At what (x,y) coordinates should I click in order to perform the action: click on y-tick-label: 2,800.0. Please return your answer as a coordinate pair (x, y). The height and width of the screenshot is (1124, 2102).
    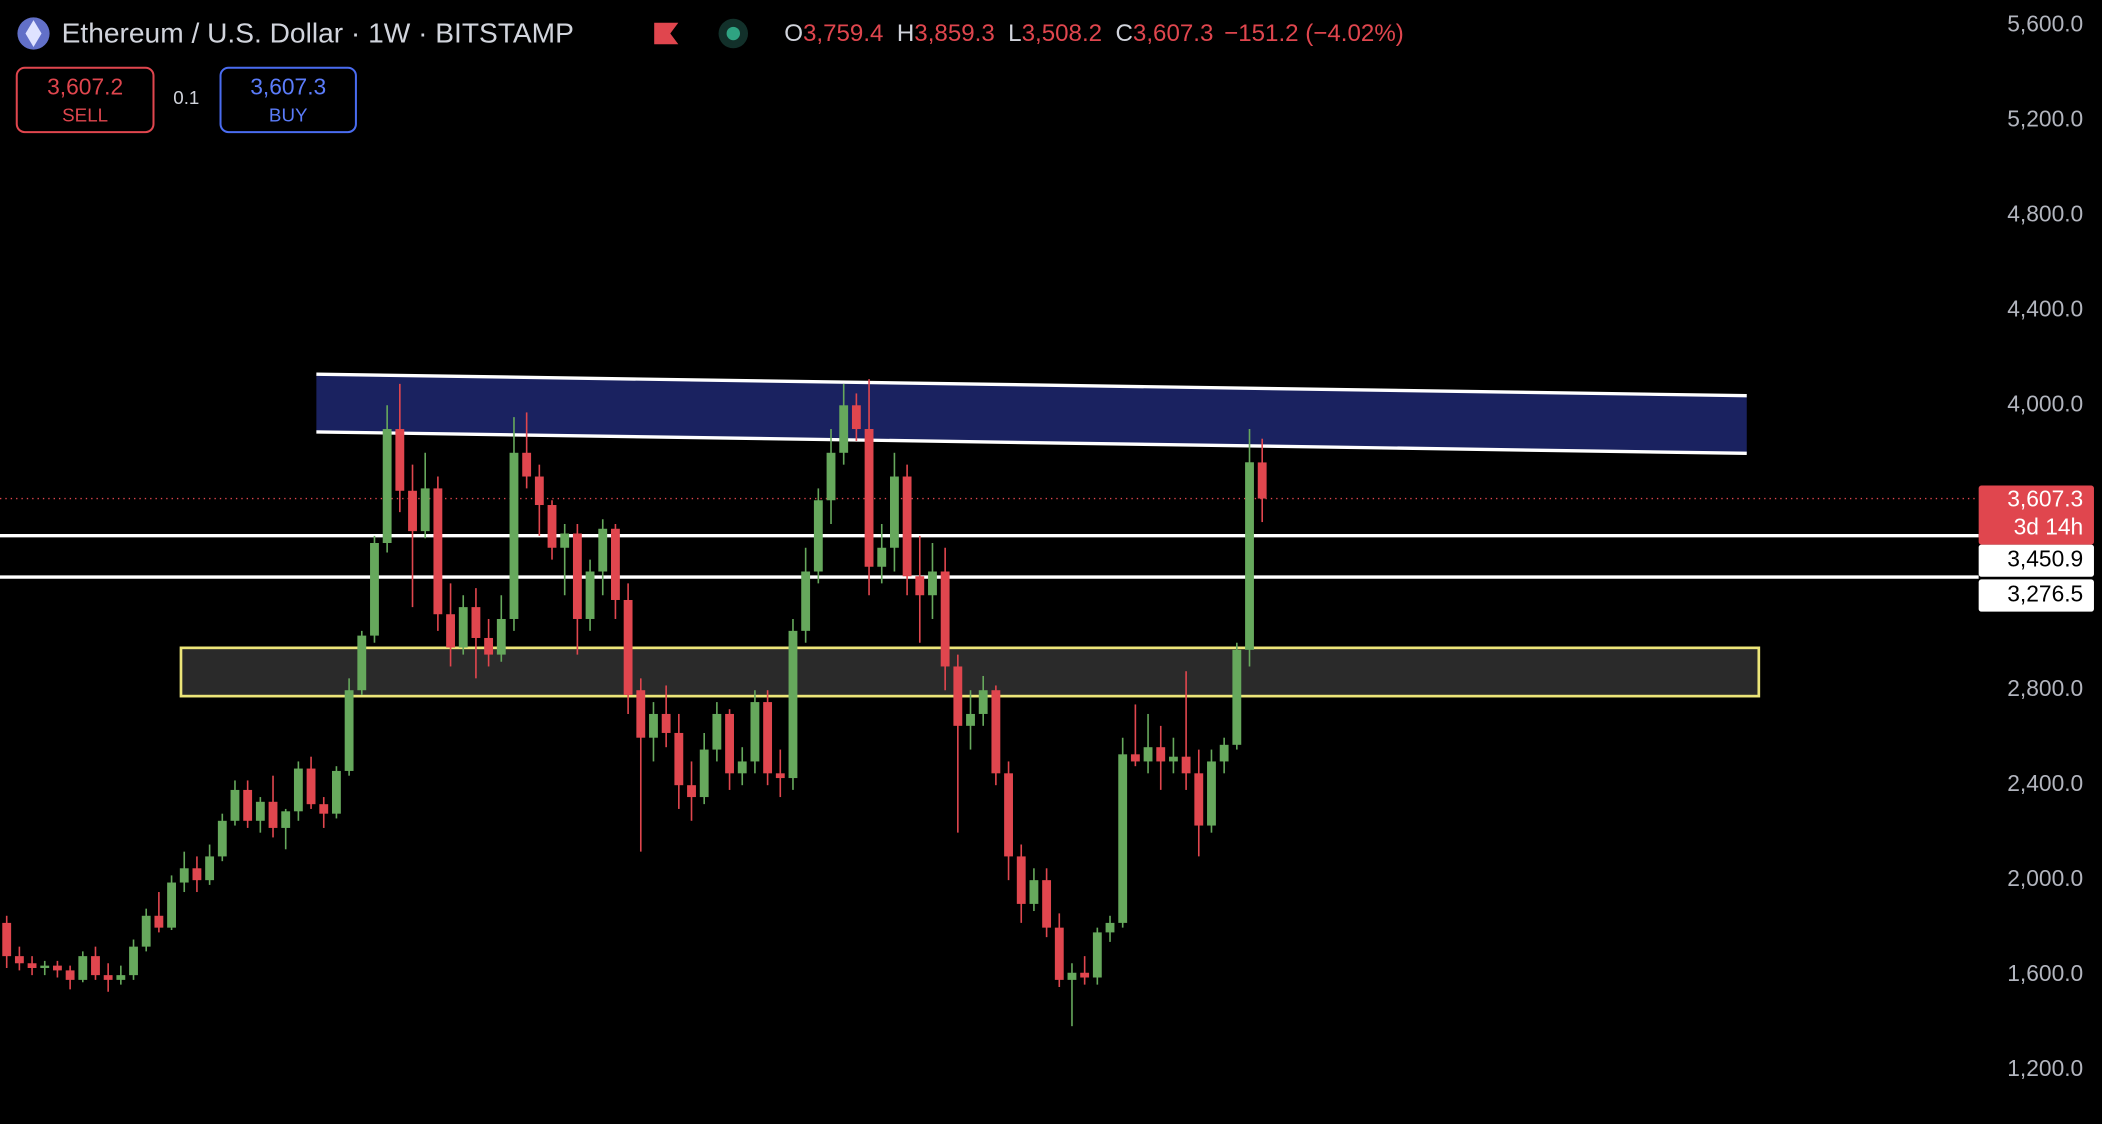
    Looking at the image, I should click on (2045, 688).